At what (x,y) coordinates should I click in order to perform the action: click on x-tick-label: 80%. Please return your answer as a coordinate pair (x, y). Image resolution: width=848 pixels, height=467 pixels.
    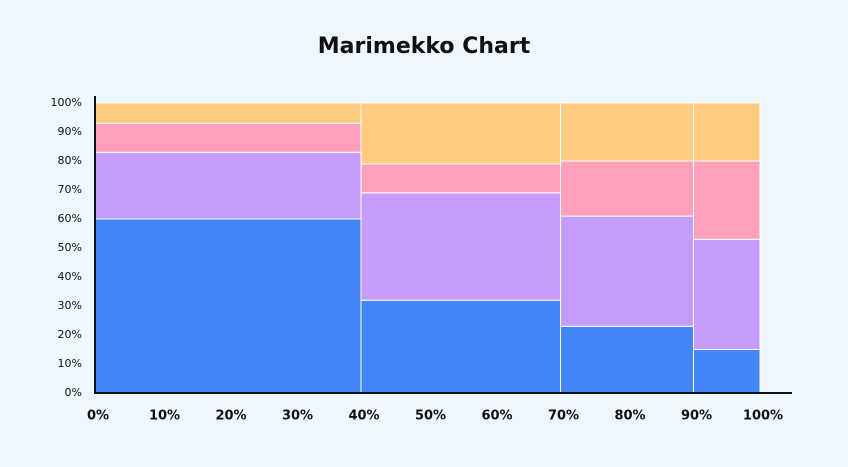
    Looking at the image, I should click on (629, 416).